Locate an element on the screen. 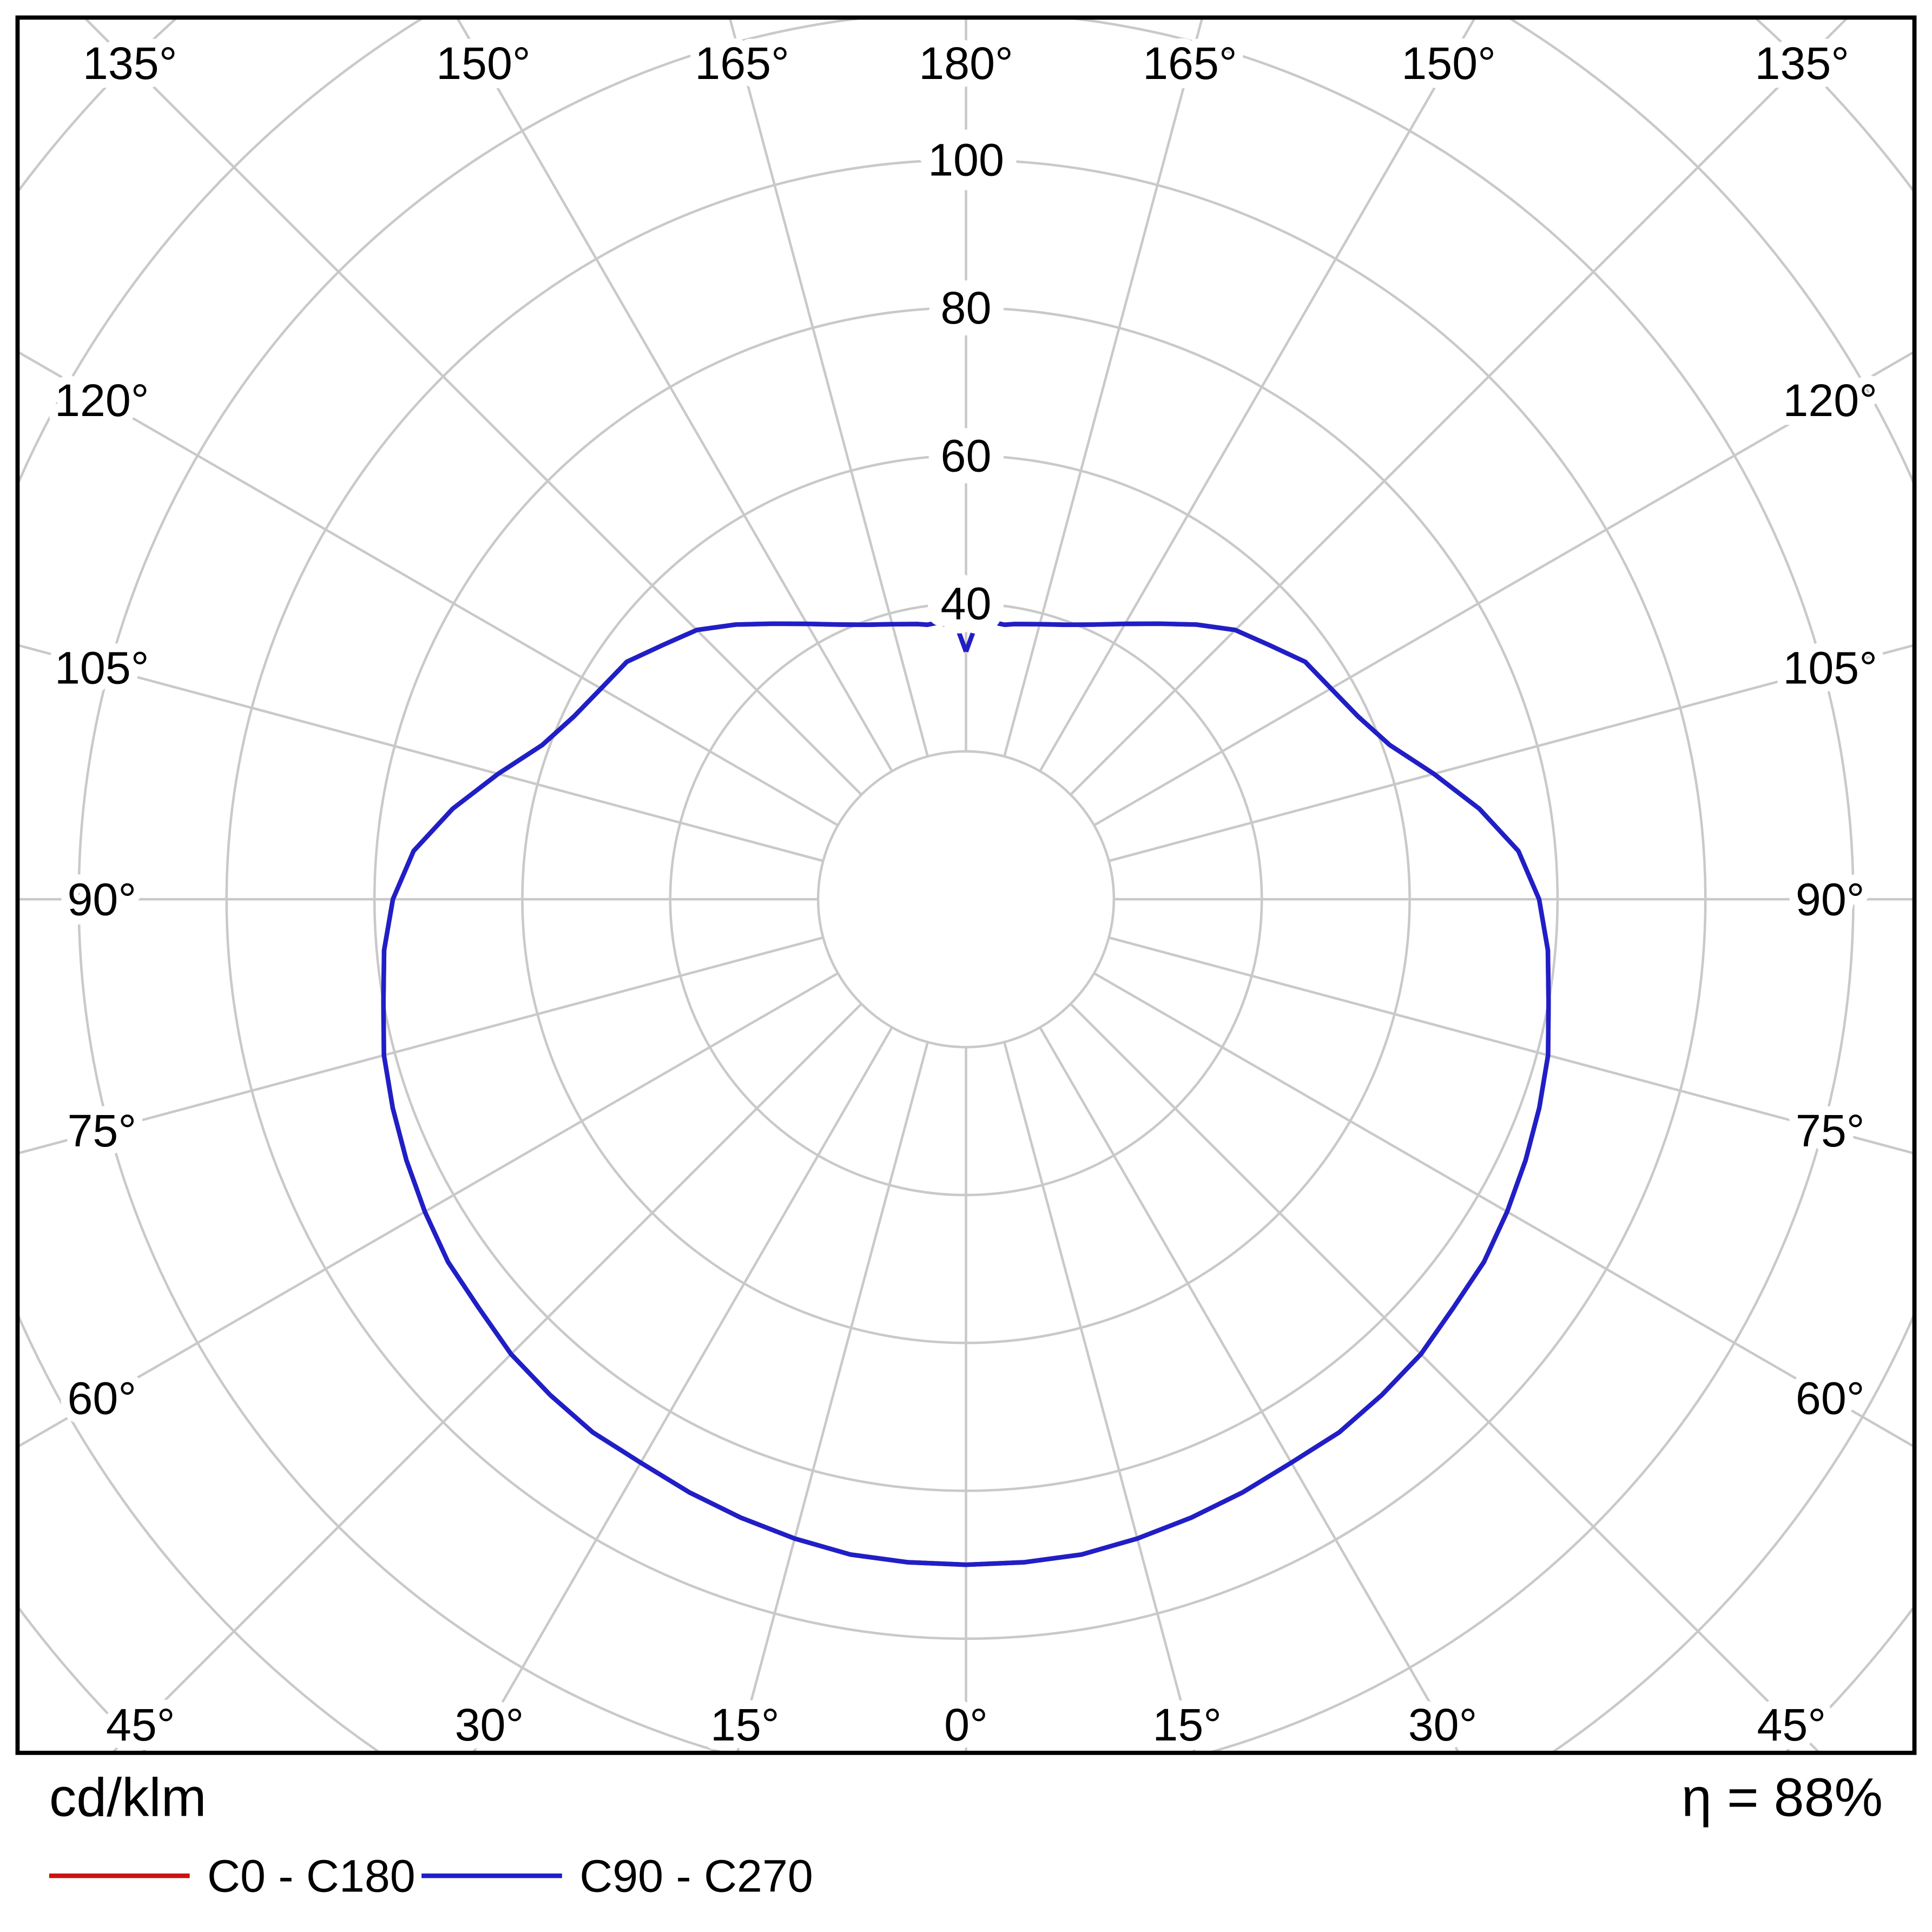  radial-tick-label: 80 is located at coordinates (966, 308).